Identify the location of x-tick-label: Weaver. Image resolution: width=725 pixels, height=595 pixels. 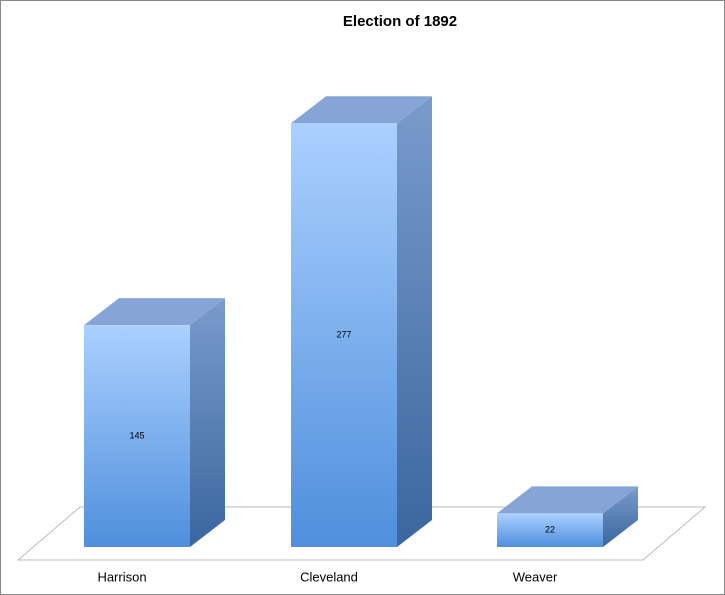
(535, 576).